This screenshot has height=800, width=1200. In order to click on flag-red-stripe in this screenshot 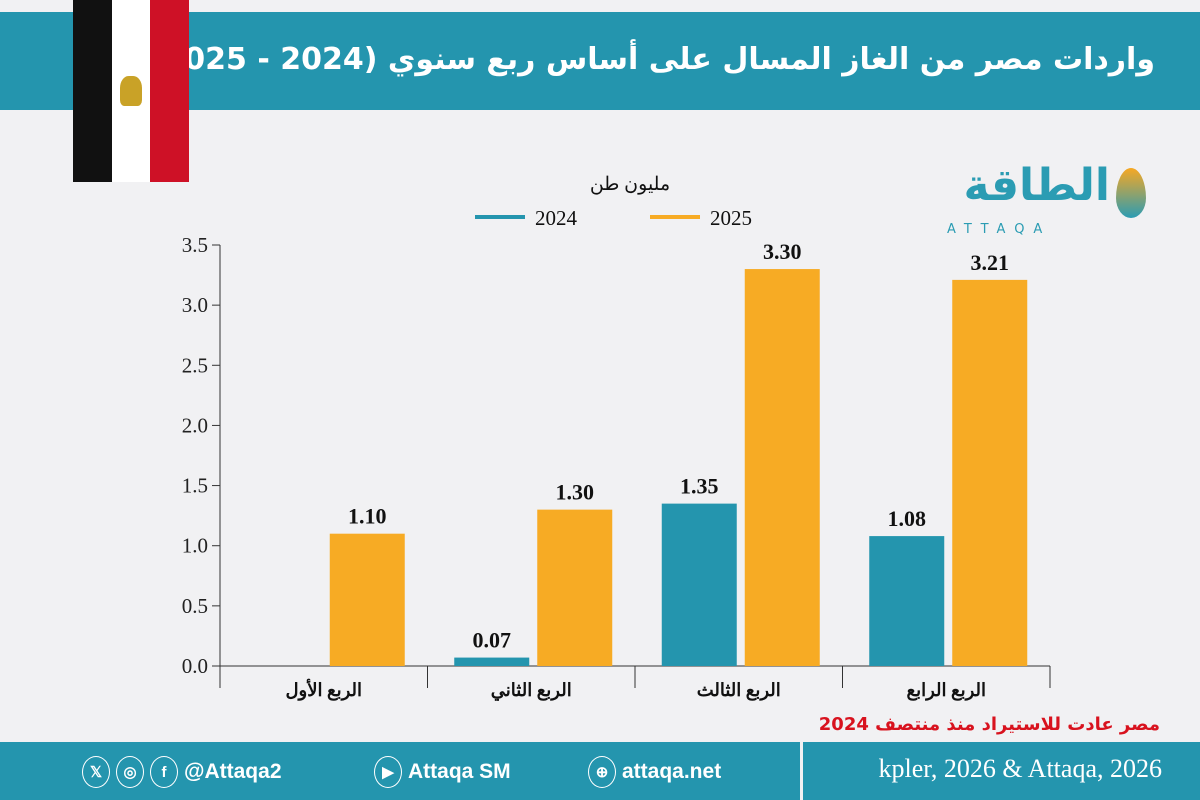, I will do `click(170, 91)`.